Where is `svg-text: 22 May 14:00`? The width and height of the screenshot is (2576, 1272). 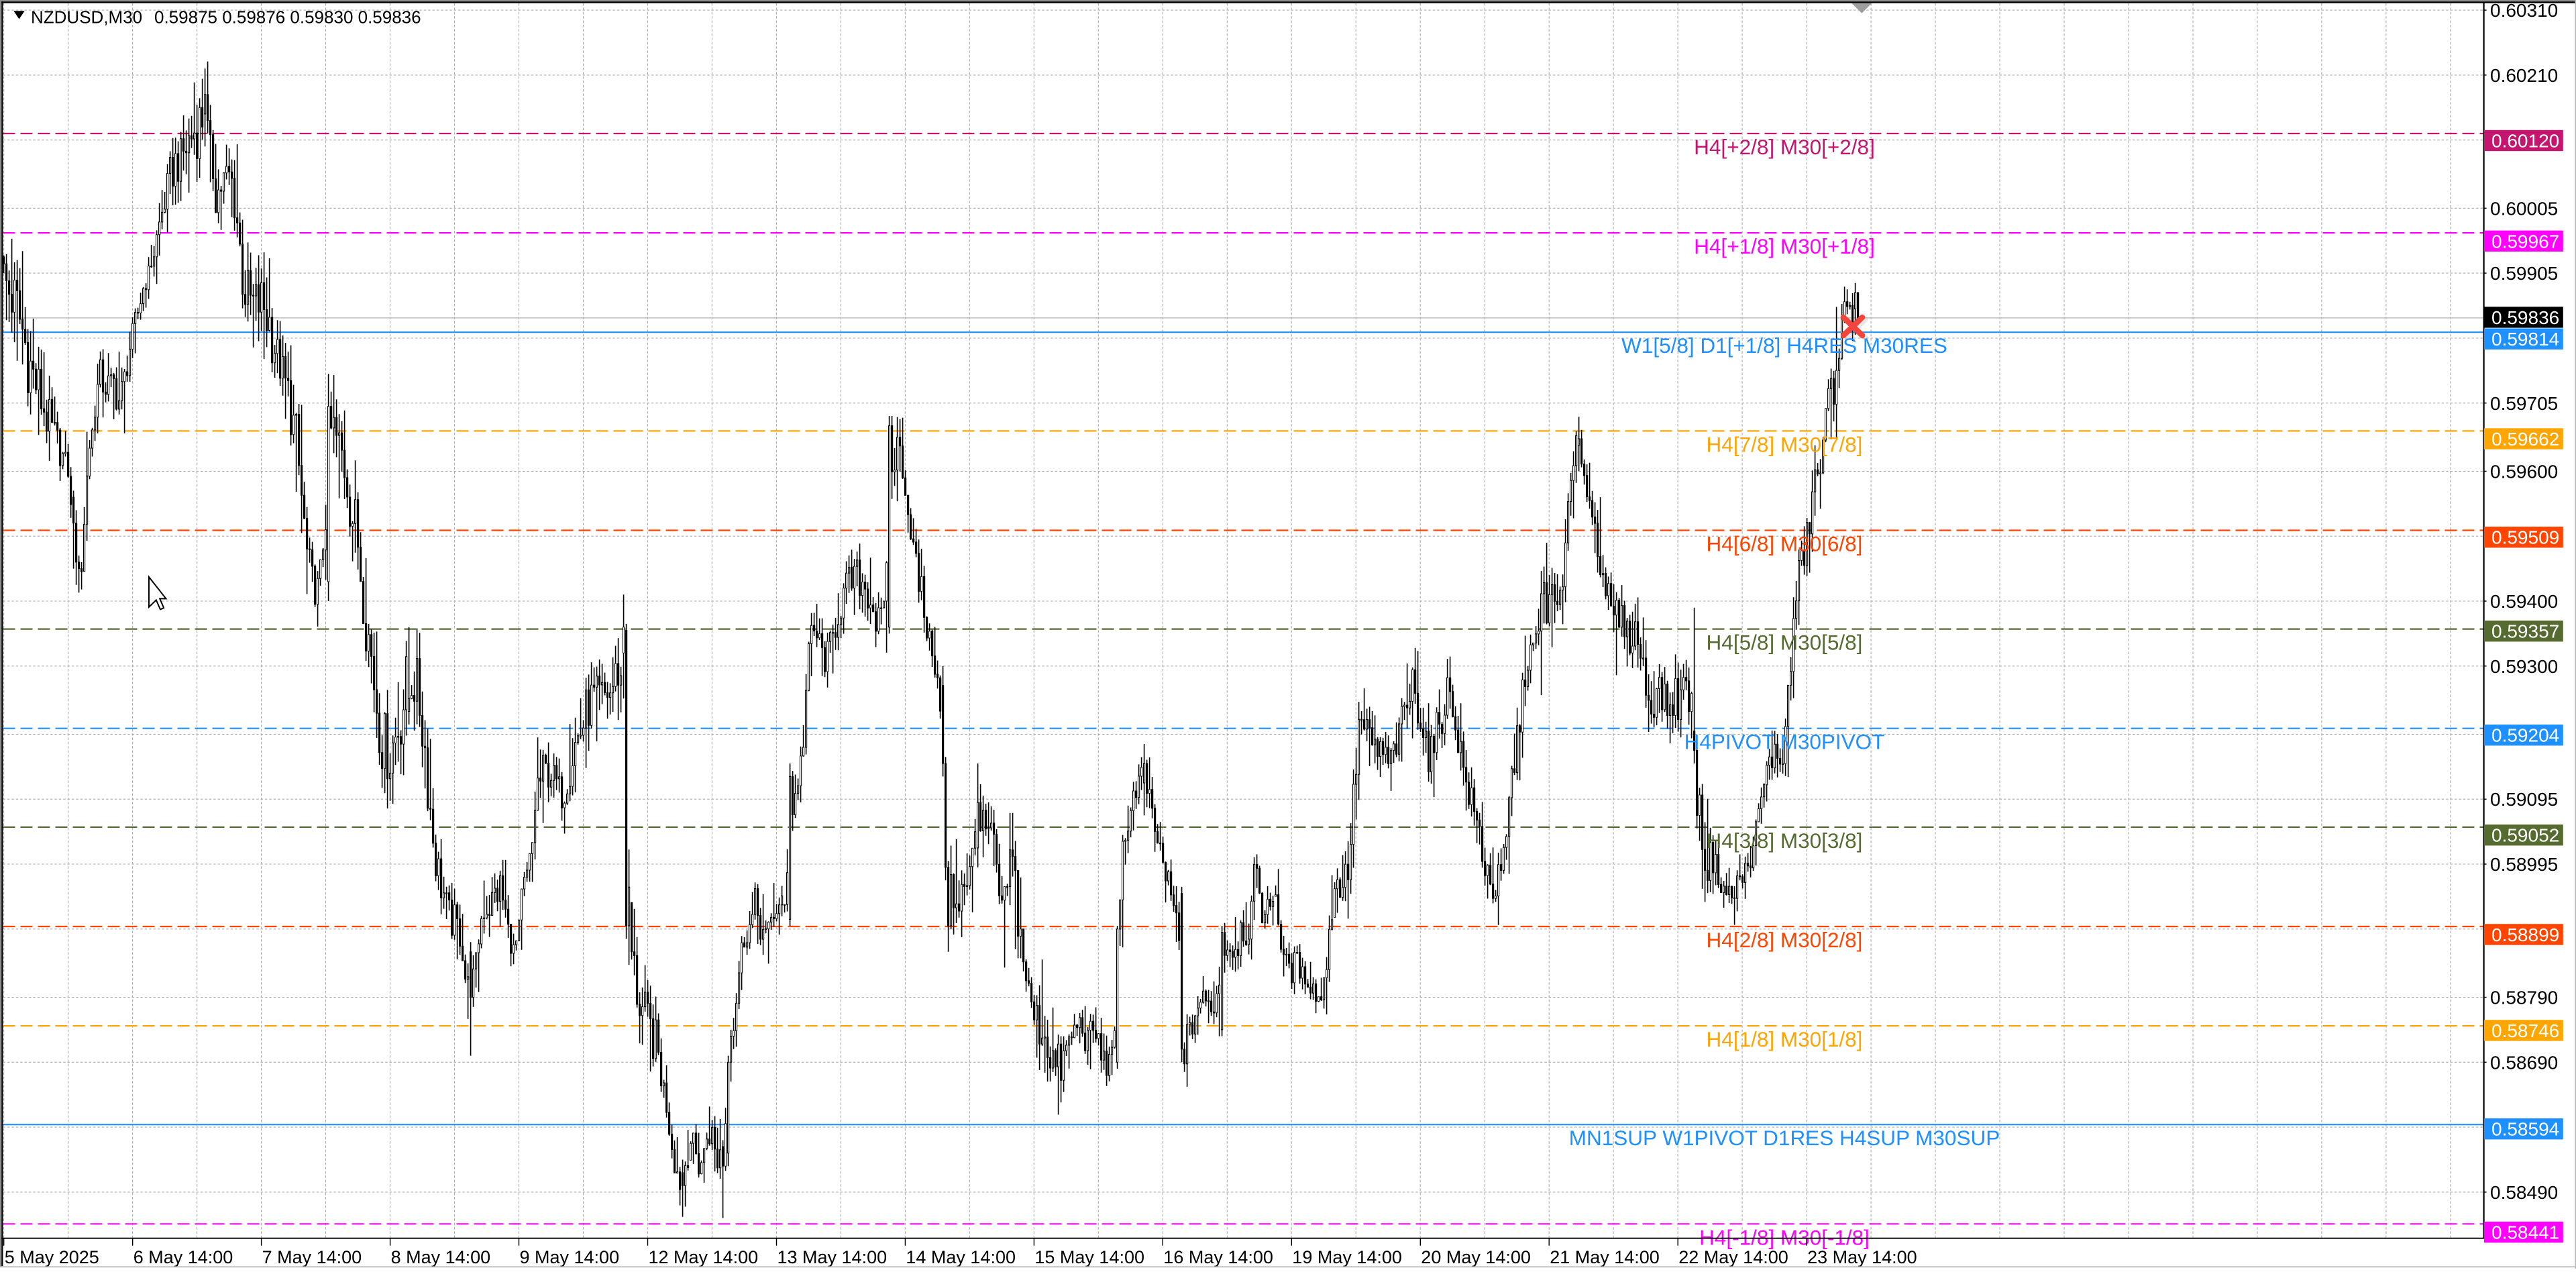
svg-text: 22 May 14:00 is located at coordinates (1733, 1257).